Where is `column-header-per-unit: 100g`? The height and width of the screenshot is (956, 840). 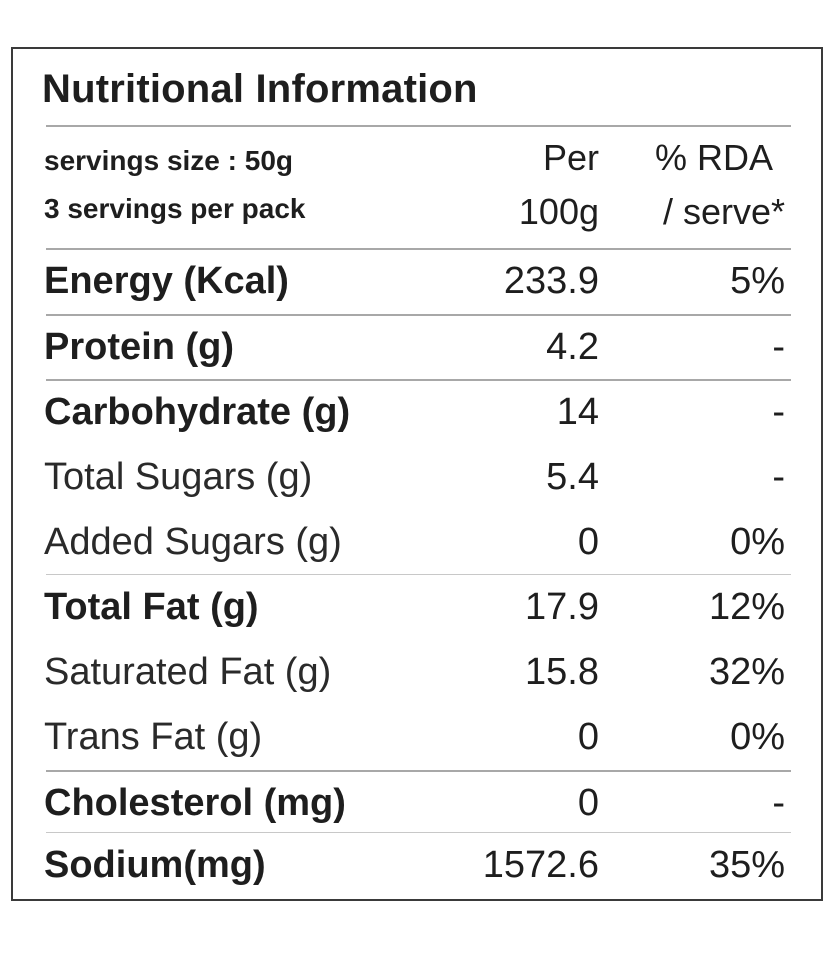
column-header-per-unit: 100g is located at coordinates (558, 211).